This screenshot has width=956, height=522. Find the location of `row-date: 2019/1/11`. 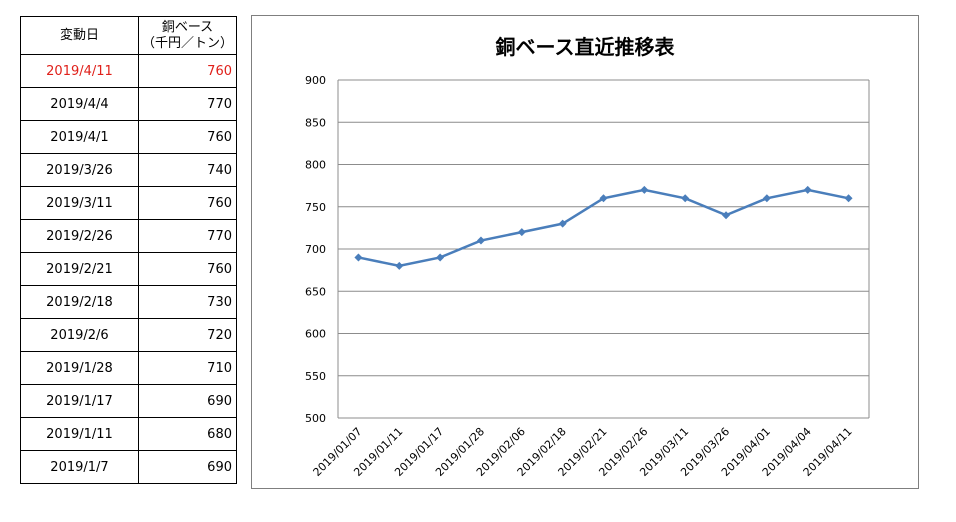

row-date: 2019/1/11 is located at coordinates (79, 434).